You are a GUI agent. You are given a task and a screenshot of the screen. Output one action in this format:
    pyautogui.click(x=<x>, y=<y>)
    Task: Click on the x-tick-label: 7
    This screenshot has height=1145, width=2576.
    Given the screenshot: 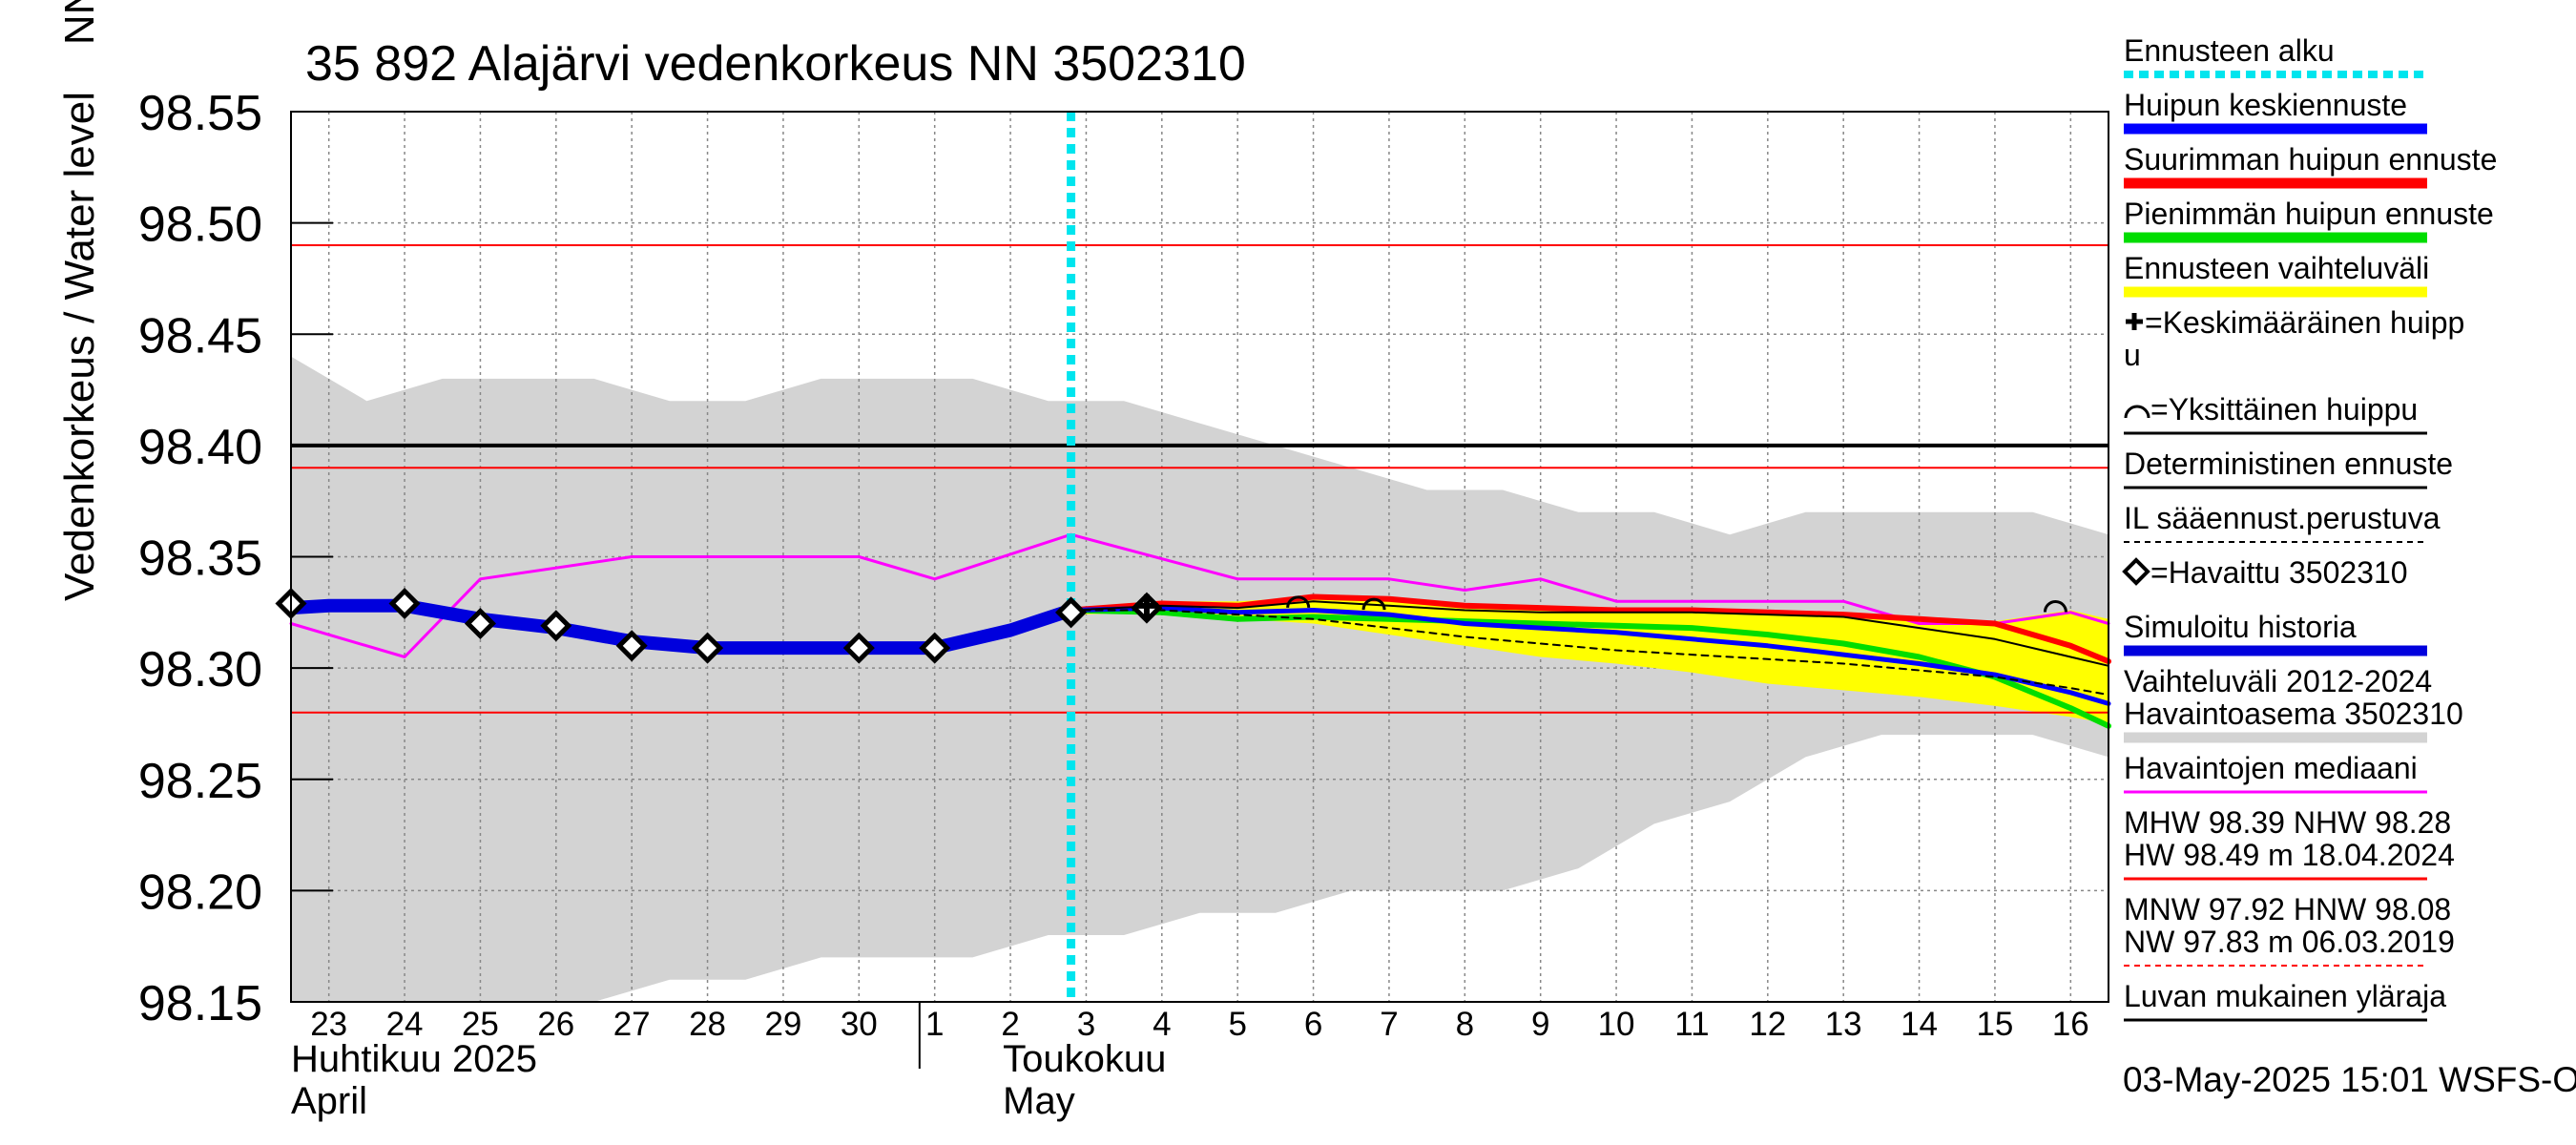 What is the action you would take?
    pyautogui.click(x=1389, y=1025)
    